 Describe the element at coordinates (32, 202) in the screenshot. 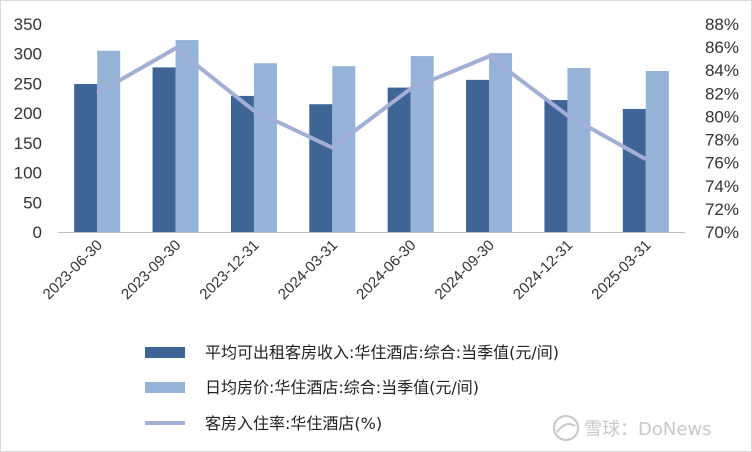

I see `left-tick-label: 50` at that location.